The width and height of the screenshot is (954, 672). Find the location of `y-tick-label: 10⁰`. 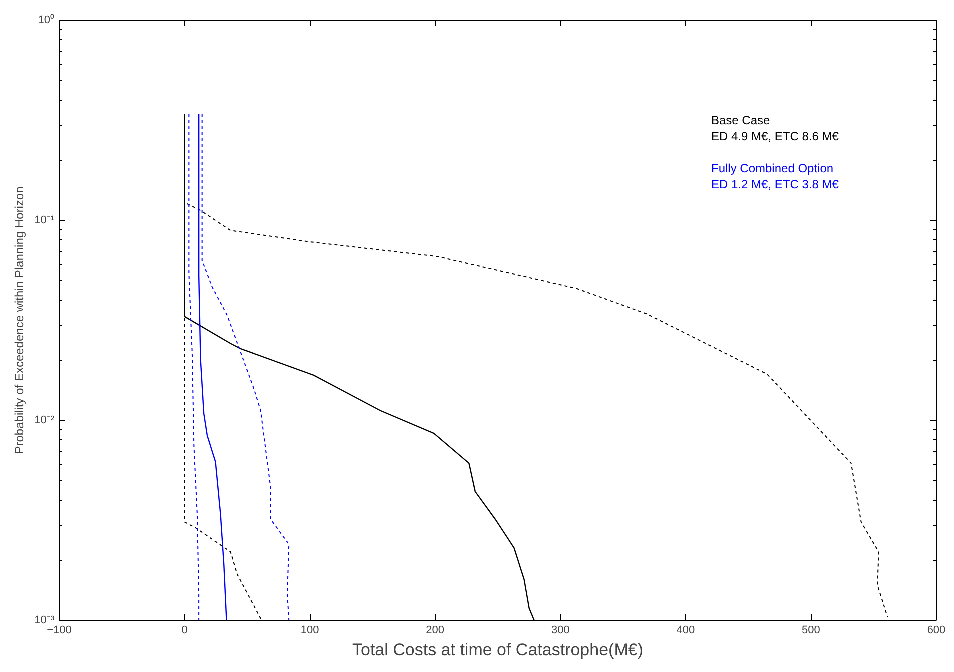

y-tick-label: 10⁰ is located at coordinates (46, 20).